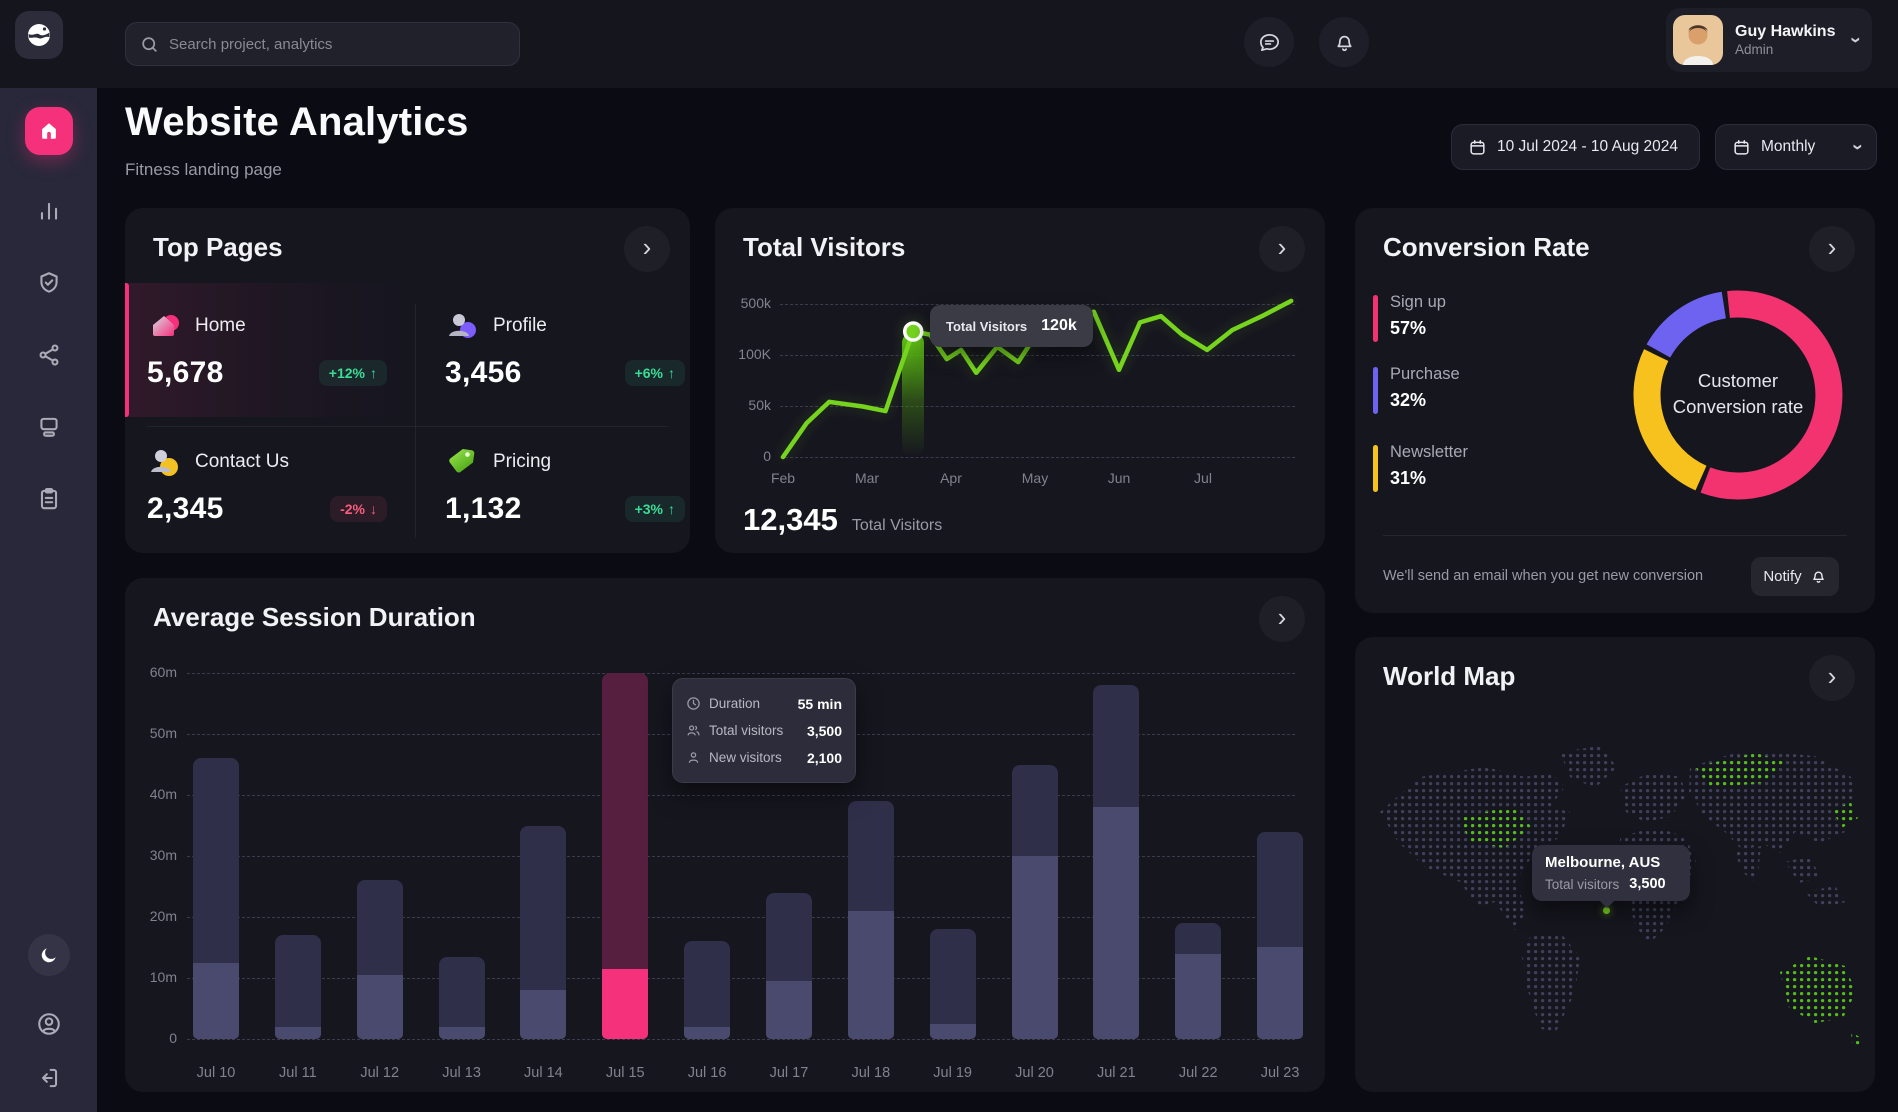 The height and width of the screenshot is (1112, 1898). I want to click on visitors-summary: 12,345 Total Visitors, so click(842, 520).